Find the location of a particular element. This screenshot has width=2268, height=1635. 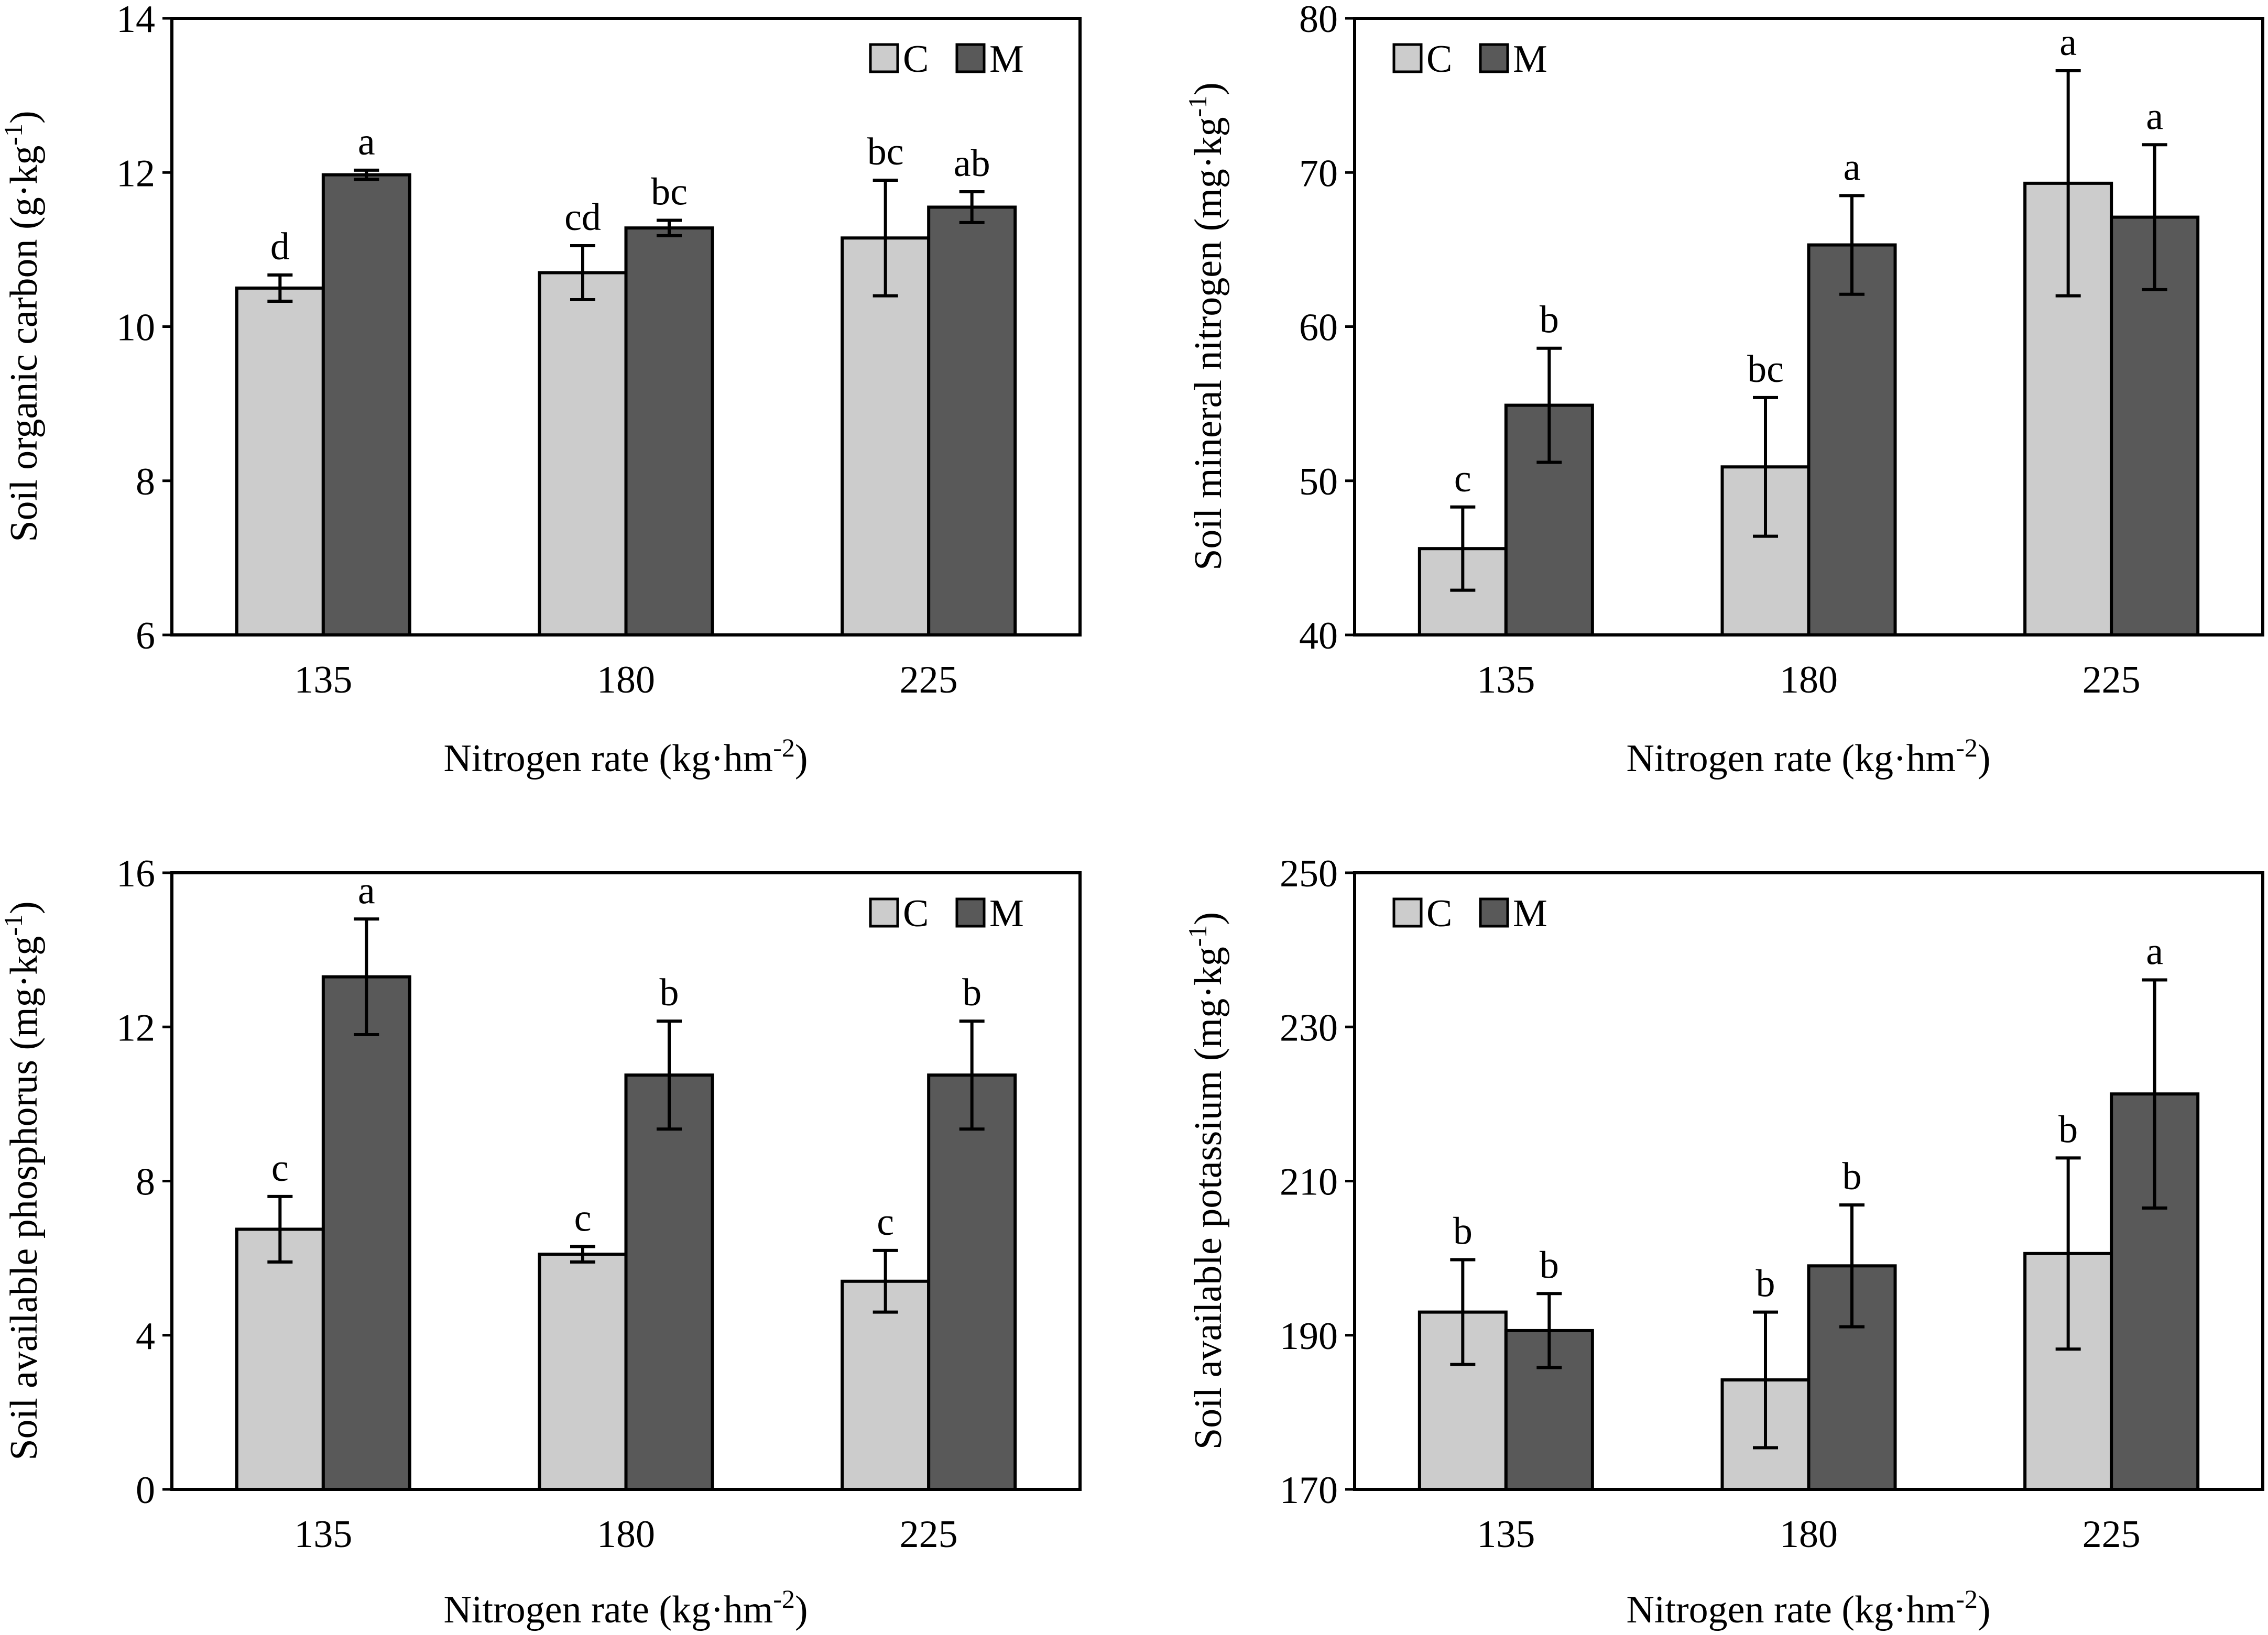

significance-label: ab is located at coordinates (972, 164).